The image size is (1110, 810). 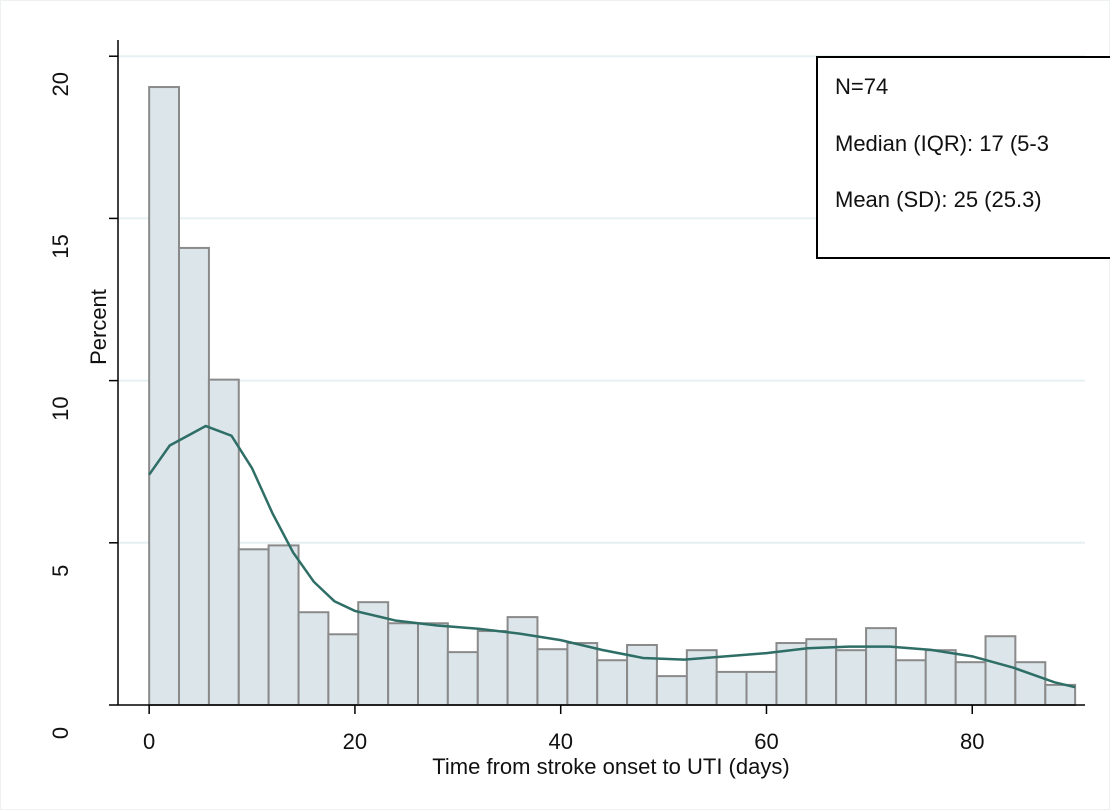 I want to click on y-axis-title: Percent, so click(x=98, y=327).